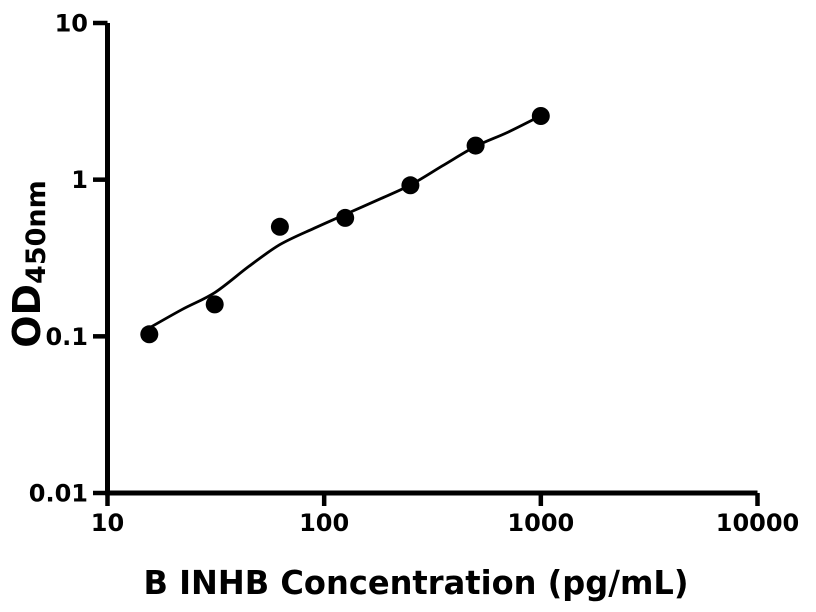 The width and height of the screenshot is (816, 612). I want to click on y-axis-title-main: OD, so click(27, 316).